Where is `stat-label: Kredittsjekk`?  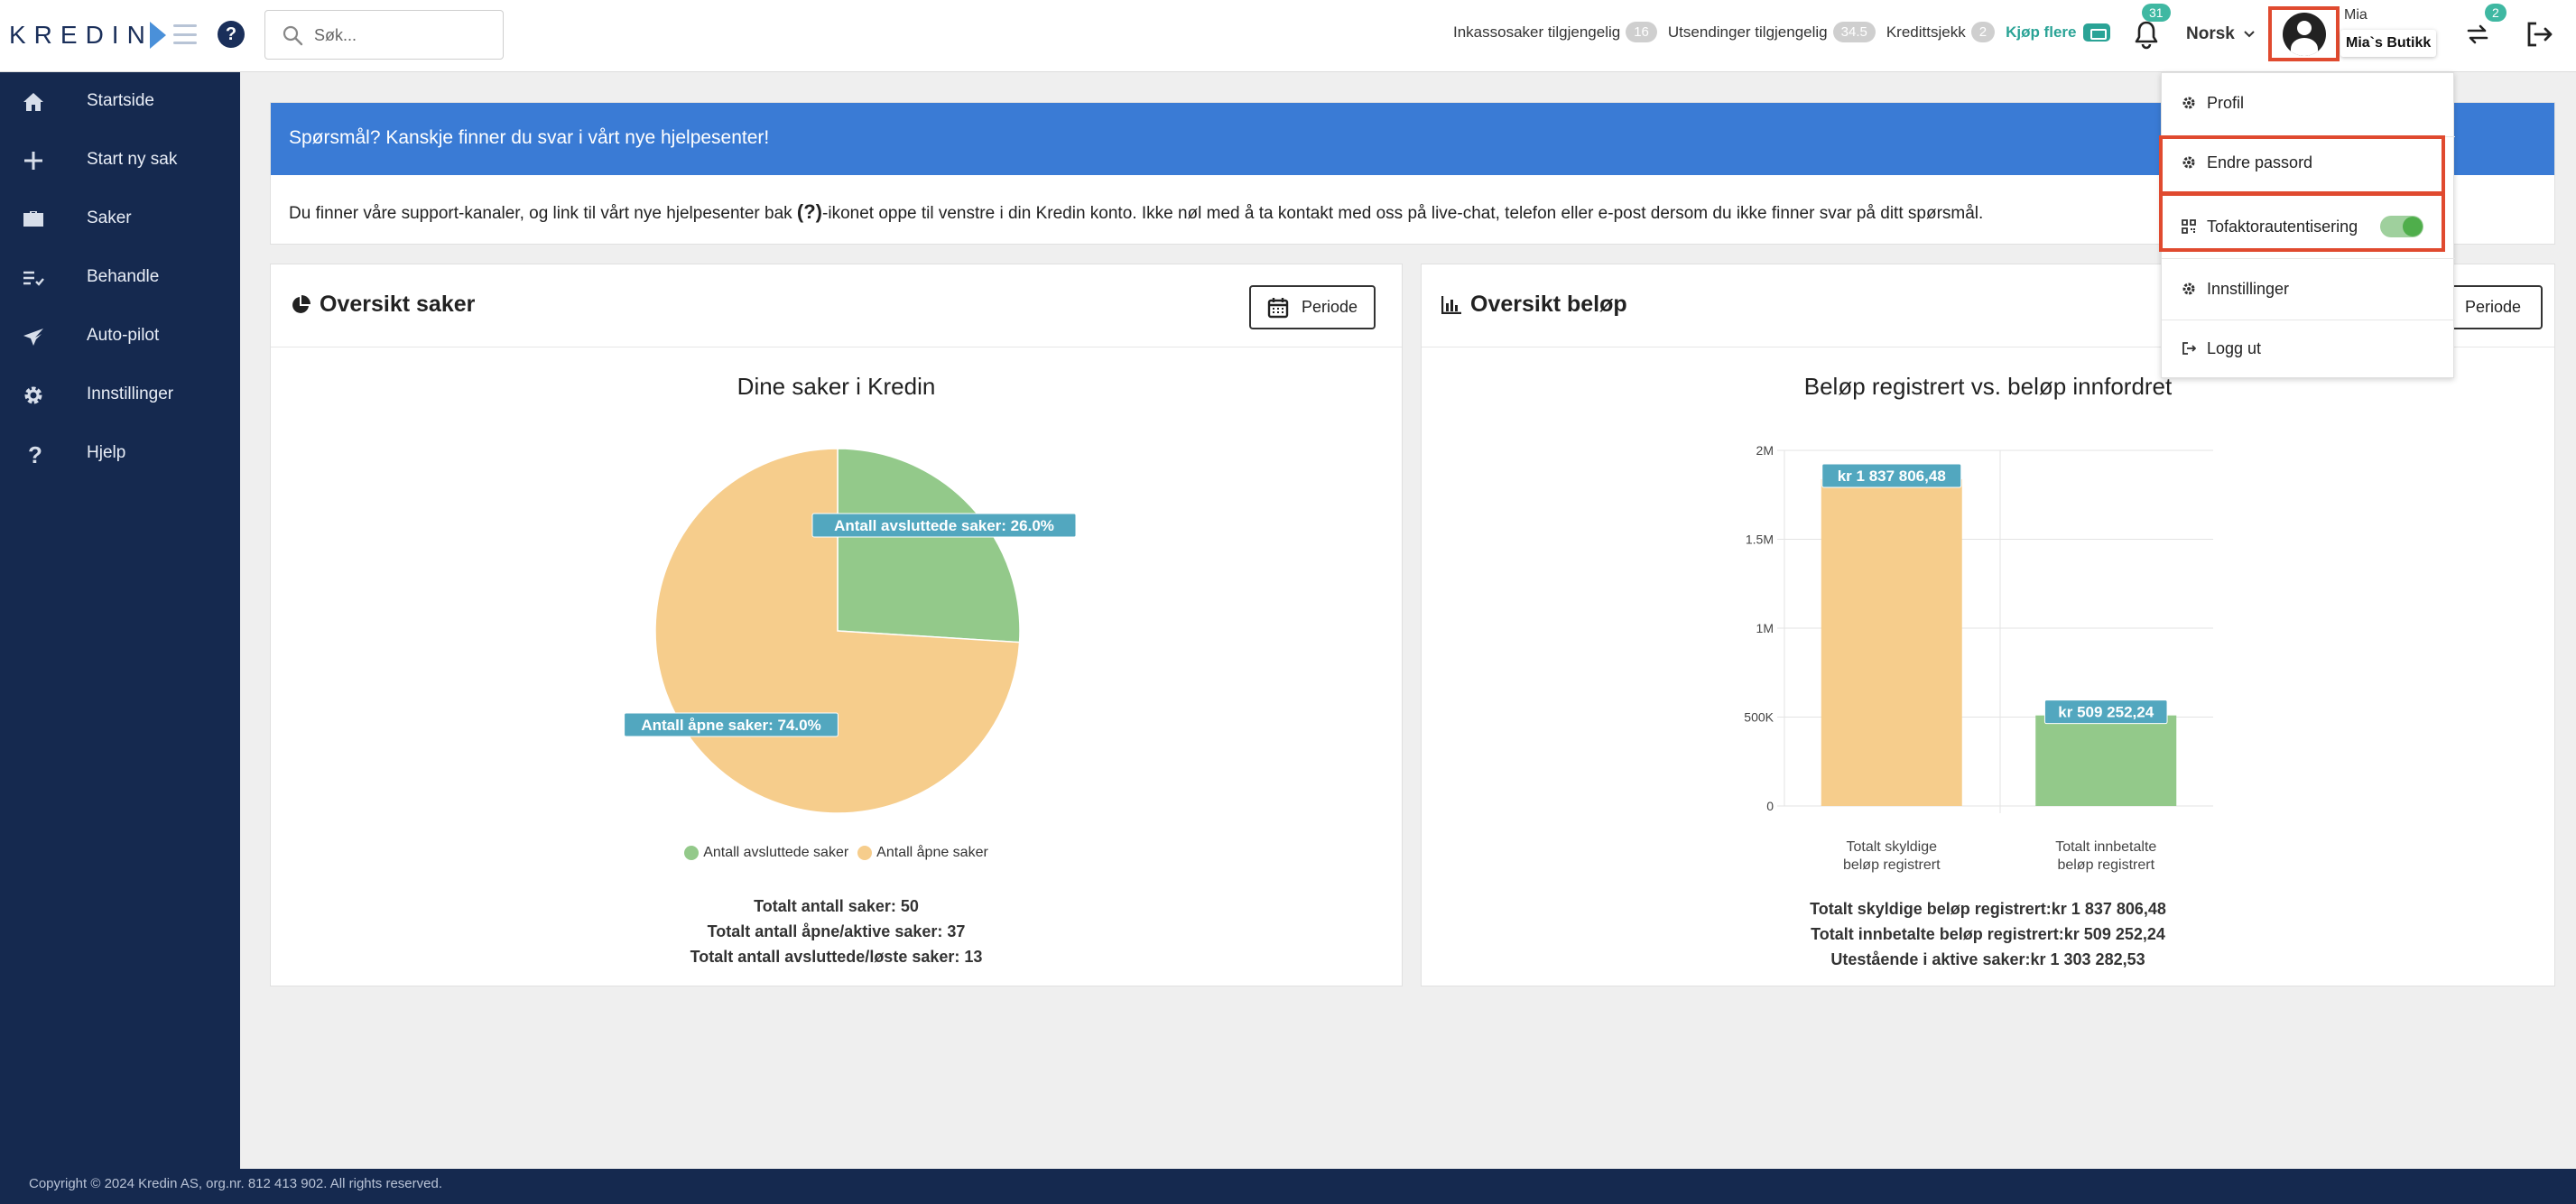
stat-label: Kredittsjekk is located at coordinates (1926, 32).